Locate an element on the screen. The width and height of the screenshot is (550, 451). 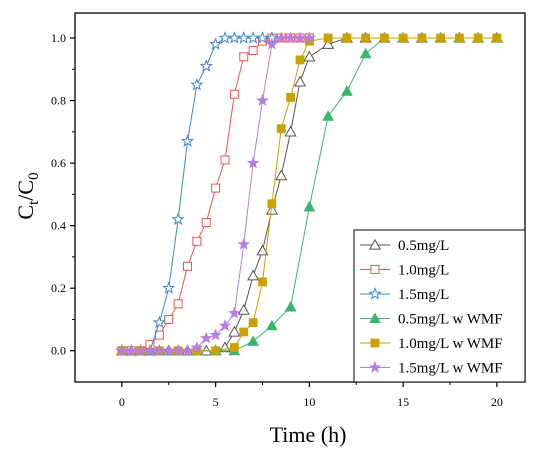
y-tick-label: 0.8 is located at coordinates (58, 101).